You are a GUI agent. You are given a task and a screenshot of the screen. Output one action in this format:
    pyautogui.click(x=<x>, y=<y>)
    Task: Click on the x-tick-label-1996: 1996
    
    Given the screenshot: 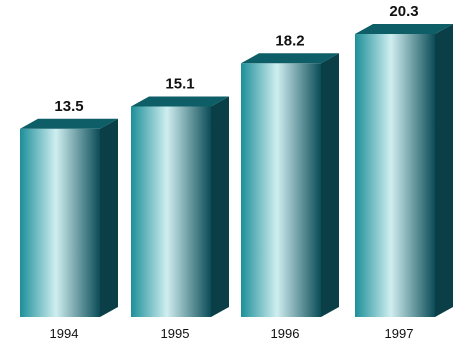 What is the action you would take?
    pyautogui.click(x=285, y=333)
    